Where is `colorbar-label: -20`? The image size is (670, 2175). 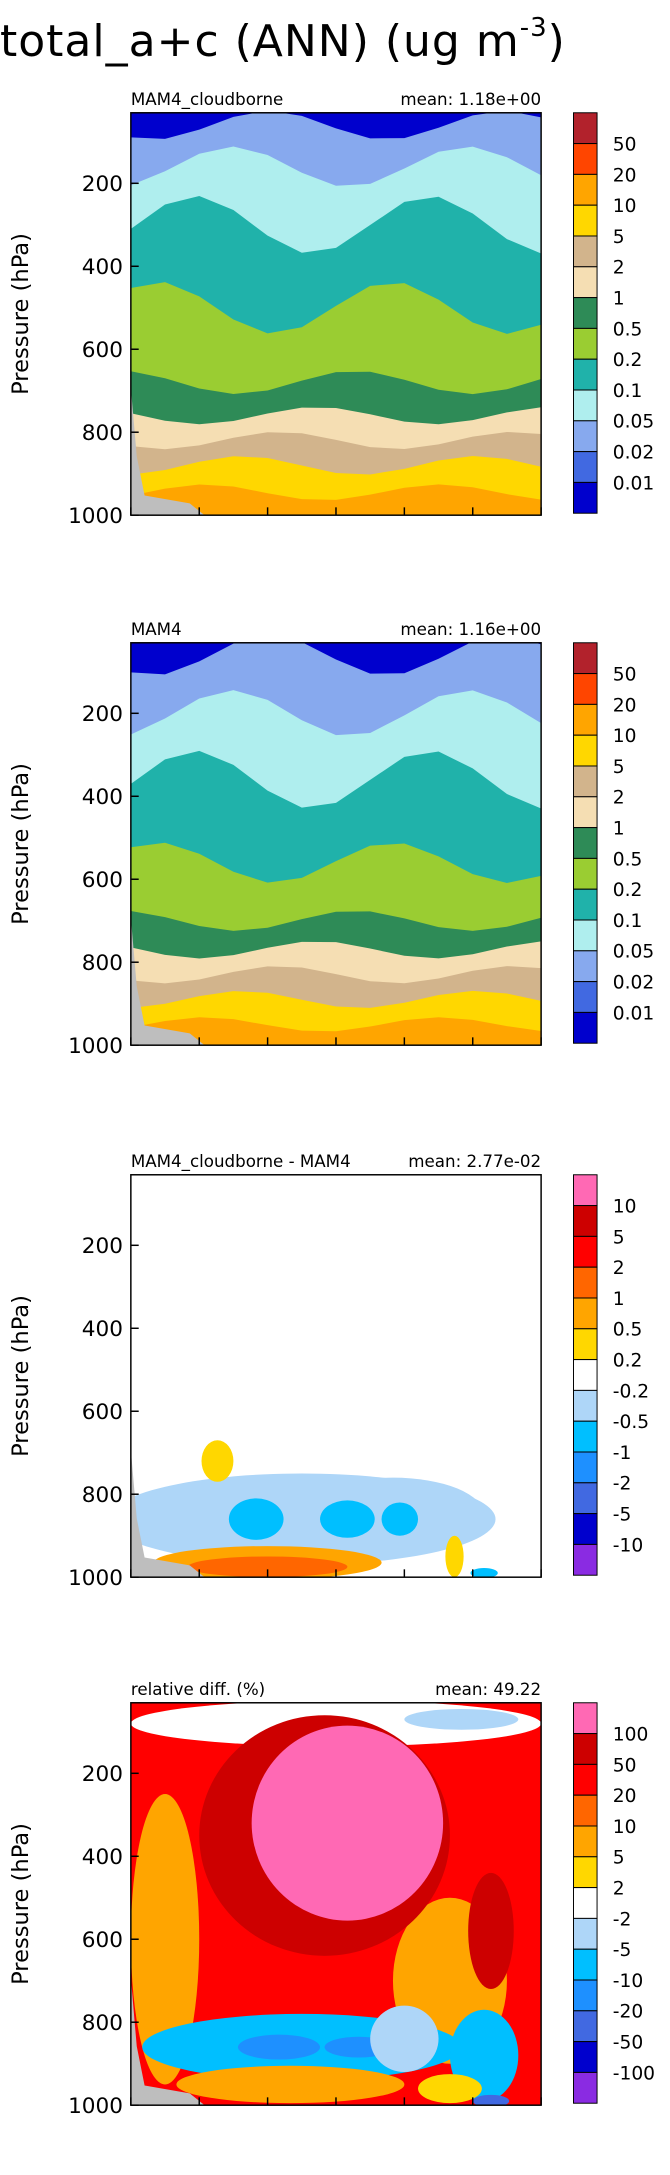
colorbar-label: -20 is located at coordinates (628, 2012).